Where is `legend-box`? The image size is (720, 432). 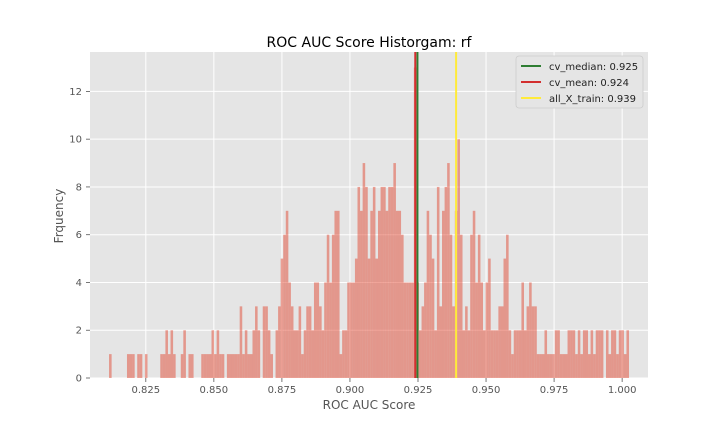
legend-box is located at coordinates (579, 82).